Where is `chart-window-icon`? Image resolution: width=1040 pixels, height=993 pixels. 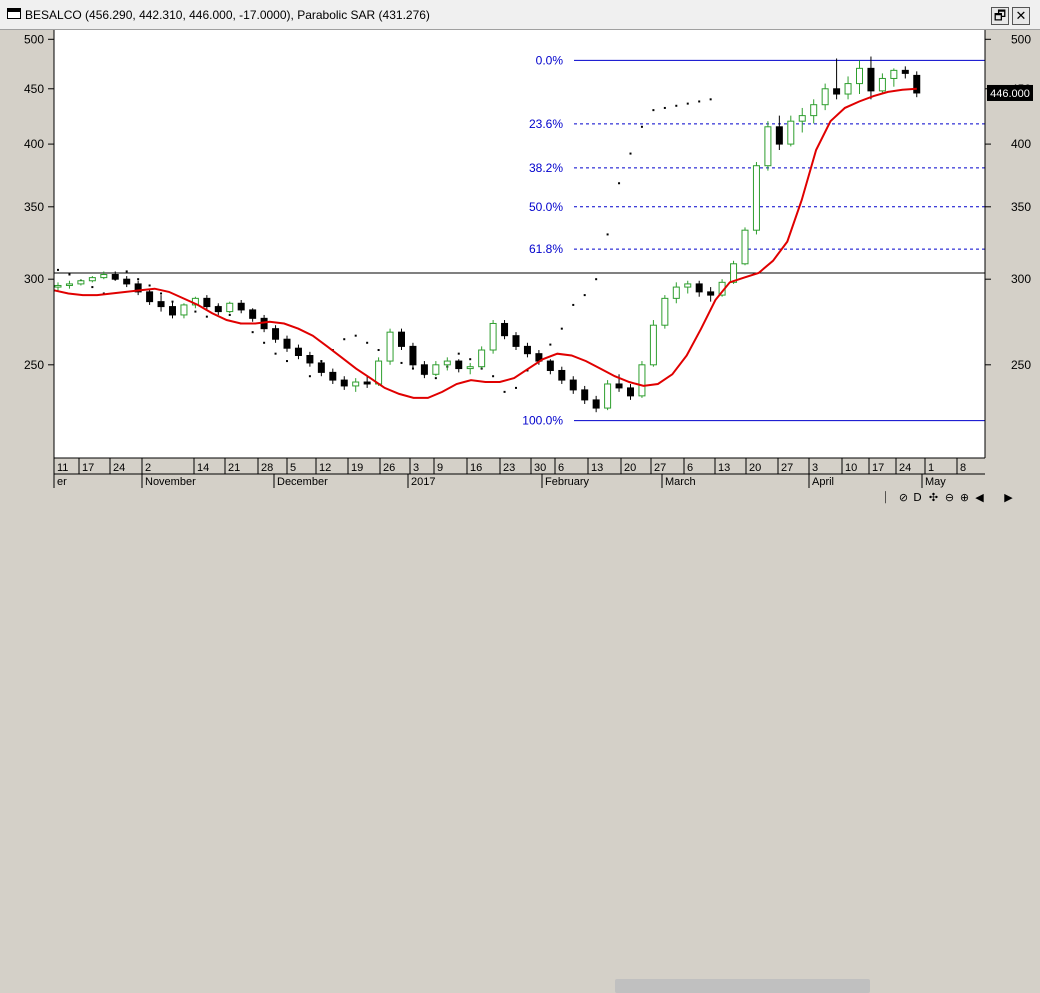 chart-window-icon is located at coordinates (14, 13).